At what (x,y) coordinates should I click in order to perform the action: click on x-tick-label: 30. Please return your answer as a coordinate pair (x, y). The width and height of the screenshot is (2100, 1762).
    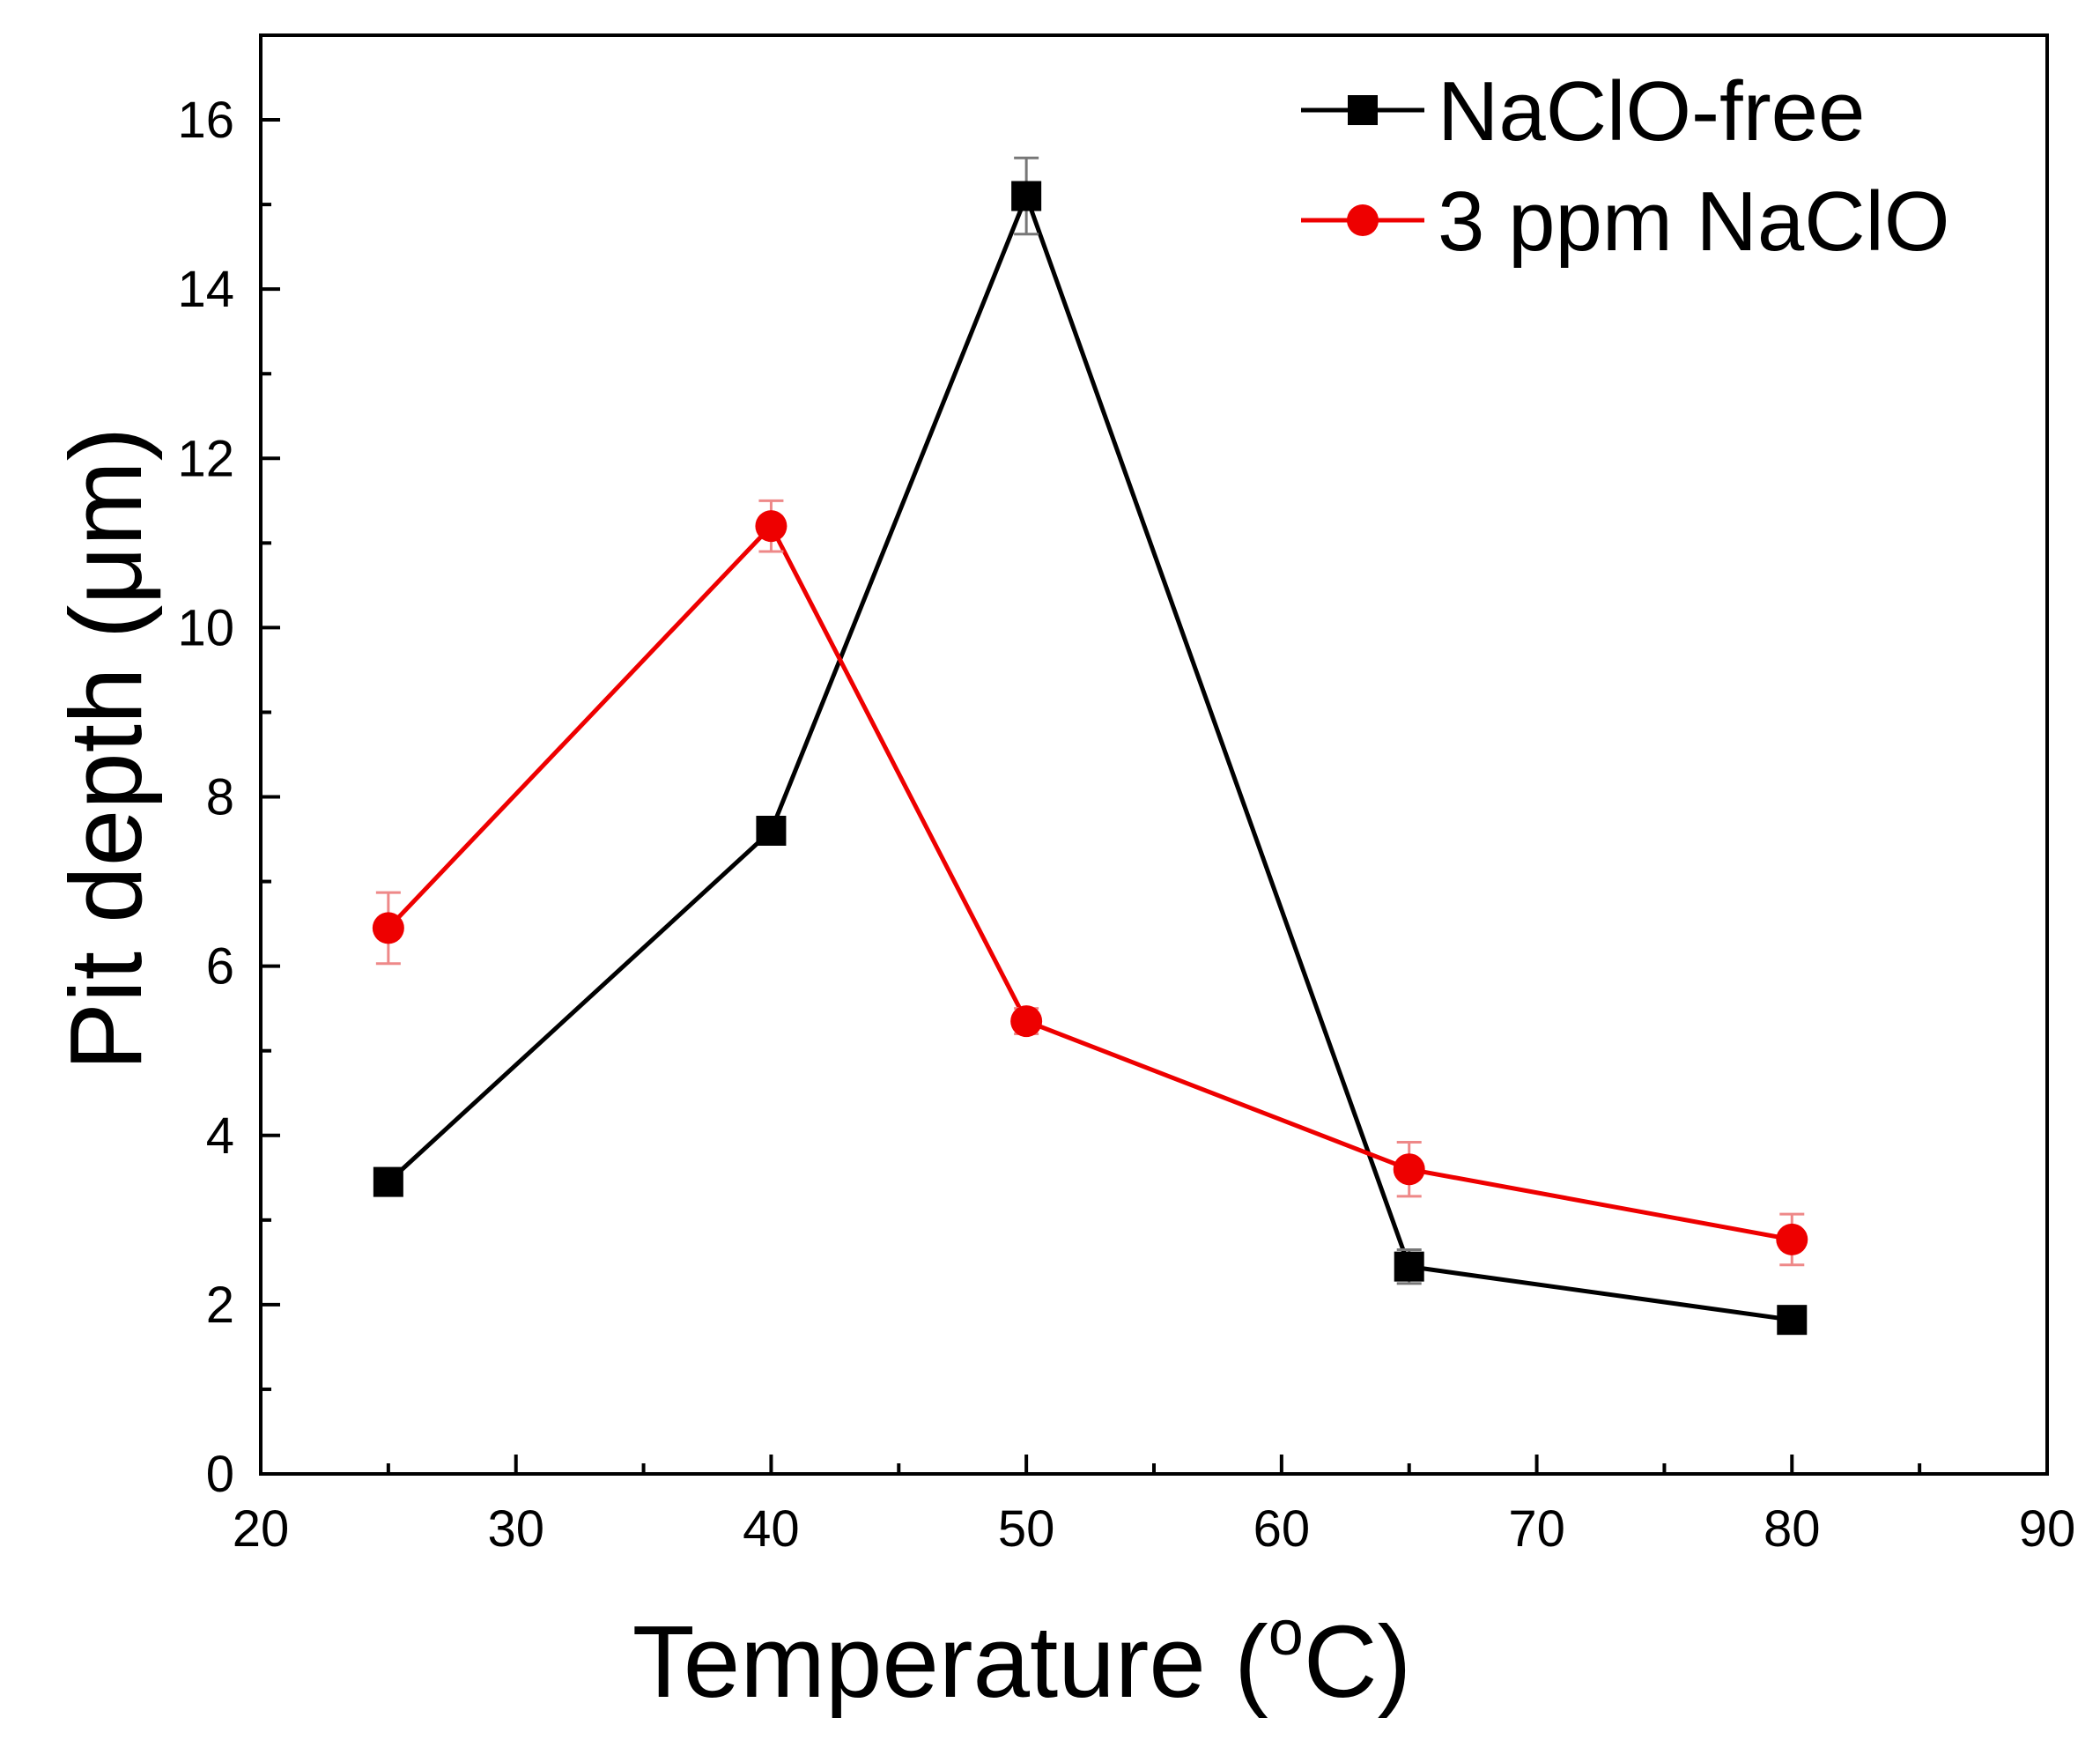
    Looking at the image, I should click on (515, 1529).